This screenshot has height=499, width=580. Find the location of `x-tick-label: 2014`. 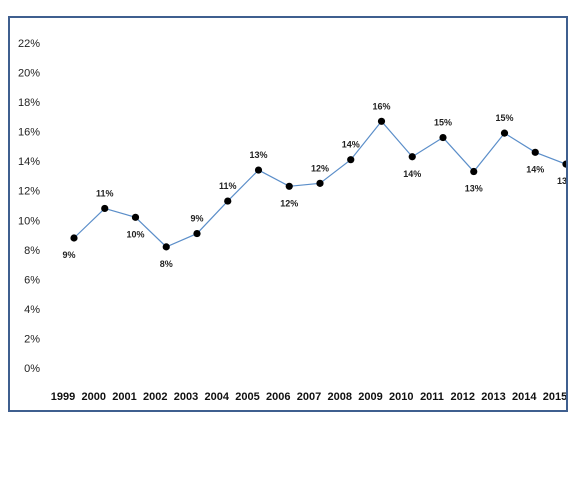

x-tick-label: 2014 is located at coordinates (524, 397).